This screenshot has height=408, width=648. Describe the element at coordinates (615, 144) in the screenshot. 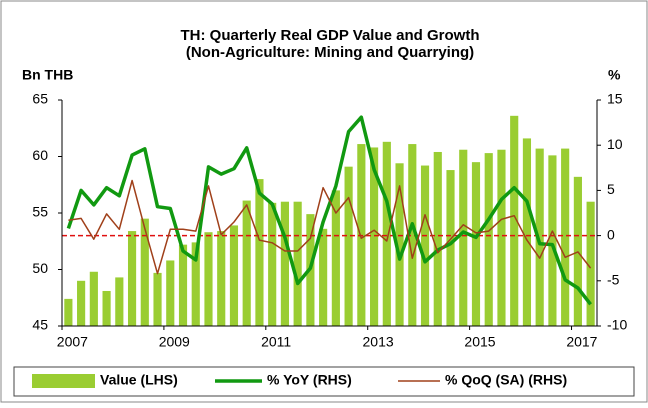

I see `y2-tick-label: 10` at that location.